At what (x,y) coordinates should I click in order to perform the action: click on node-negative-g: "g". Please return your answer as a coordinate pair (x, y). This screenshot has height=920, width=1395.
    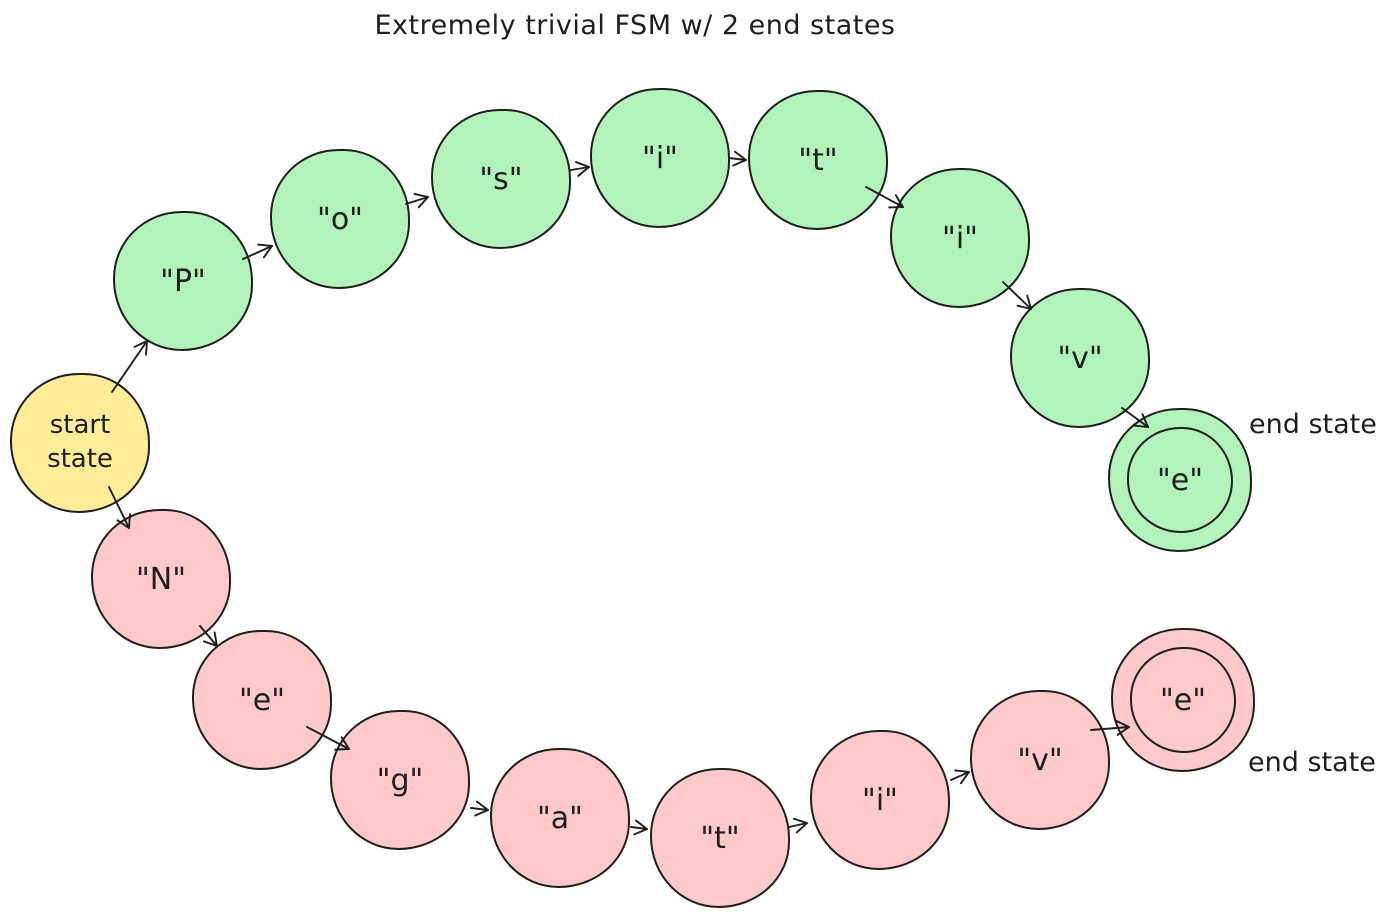
    Looking at the image, I should click on (400, 780).